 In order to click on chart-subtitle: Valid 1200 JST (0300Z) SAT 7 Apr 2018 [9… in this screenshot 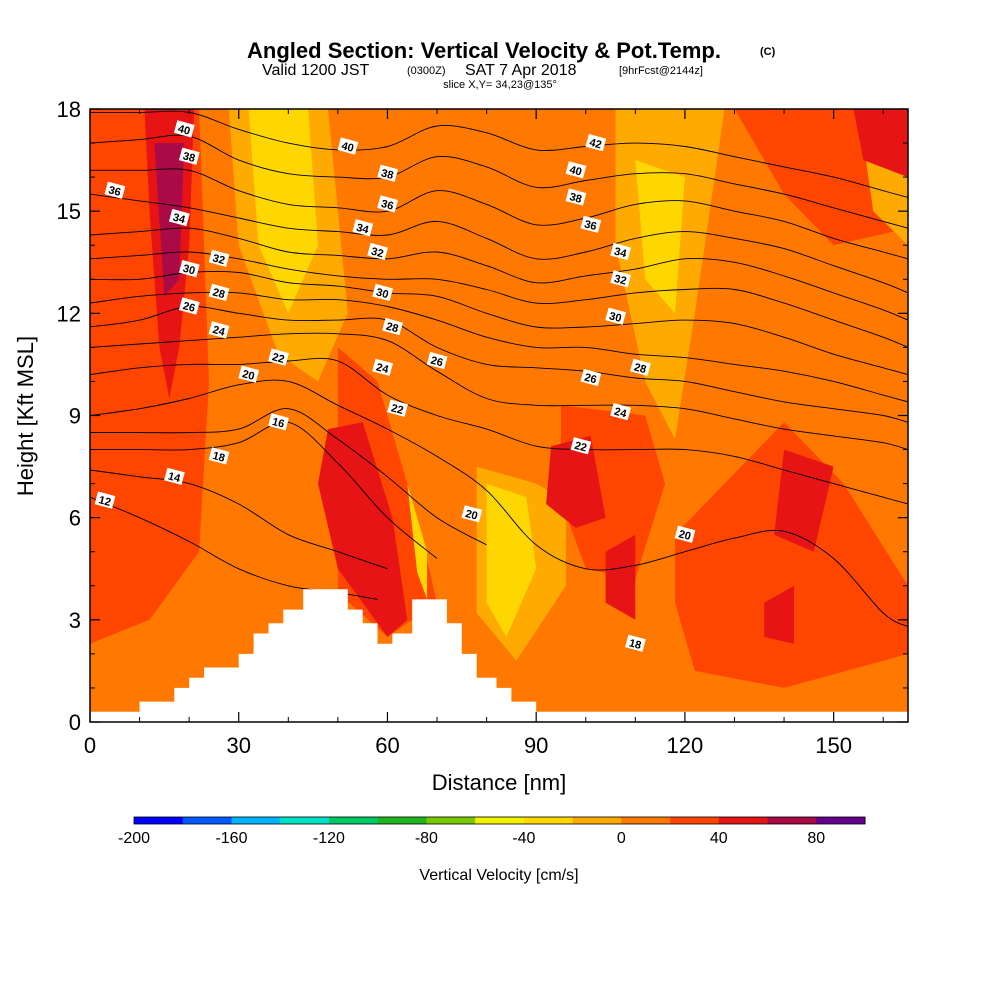, I will do `click(482, 70)`.